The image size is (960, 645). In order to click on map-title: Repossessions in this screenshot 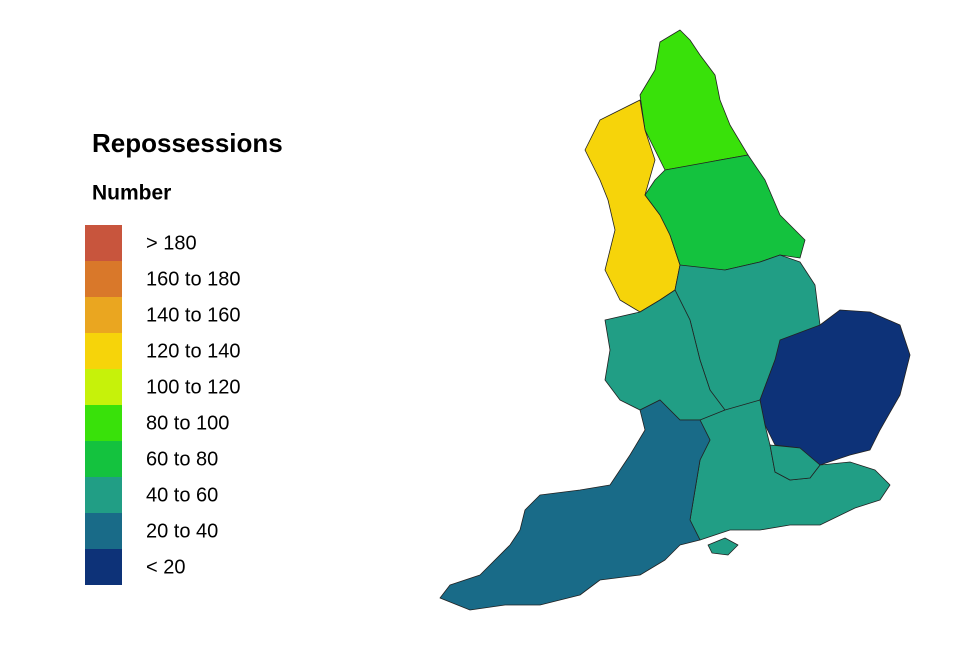, I will do `click(187, 143)`.